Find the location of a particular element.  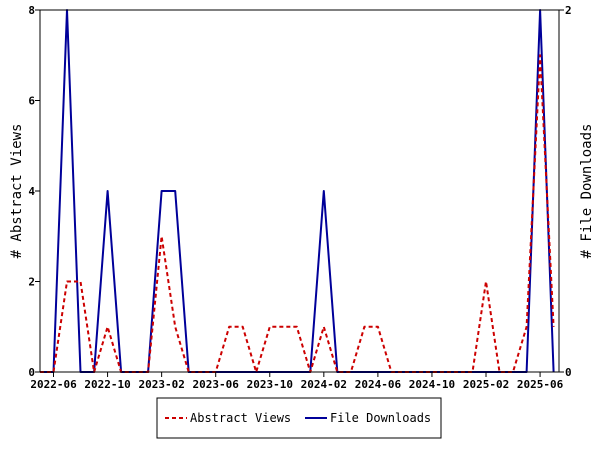

x-tick-label-1: 2022-10 is located at coordinates (107, 384).